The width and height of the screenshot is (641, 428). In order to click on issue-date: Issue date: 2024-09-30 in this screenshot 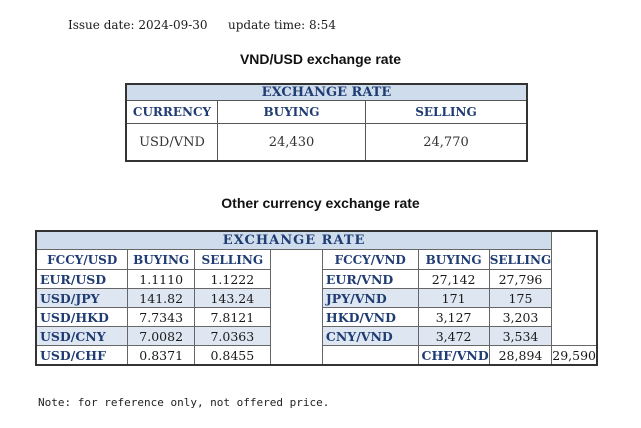, I will do `click(138, 25)`.